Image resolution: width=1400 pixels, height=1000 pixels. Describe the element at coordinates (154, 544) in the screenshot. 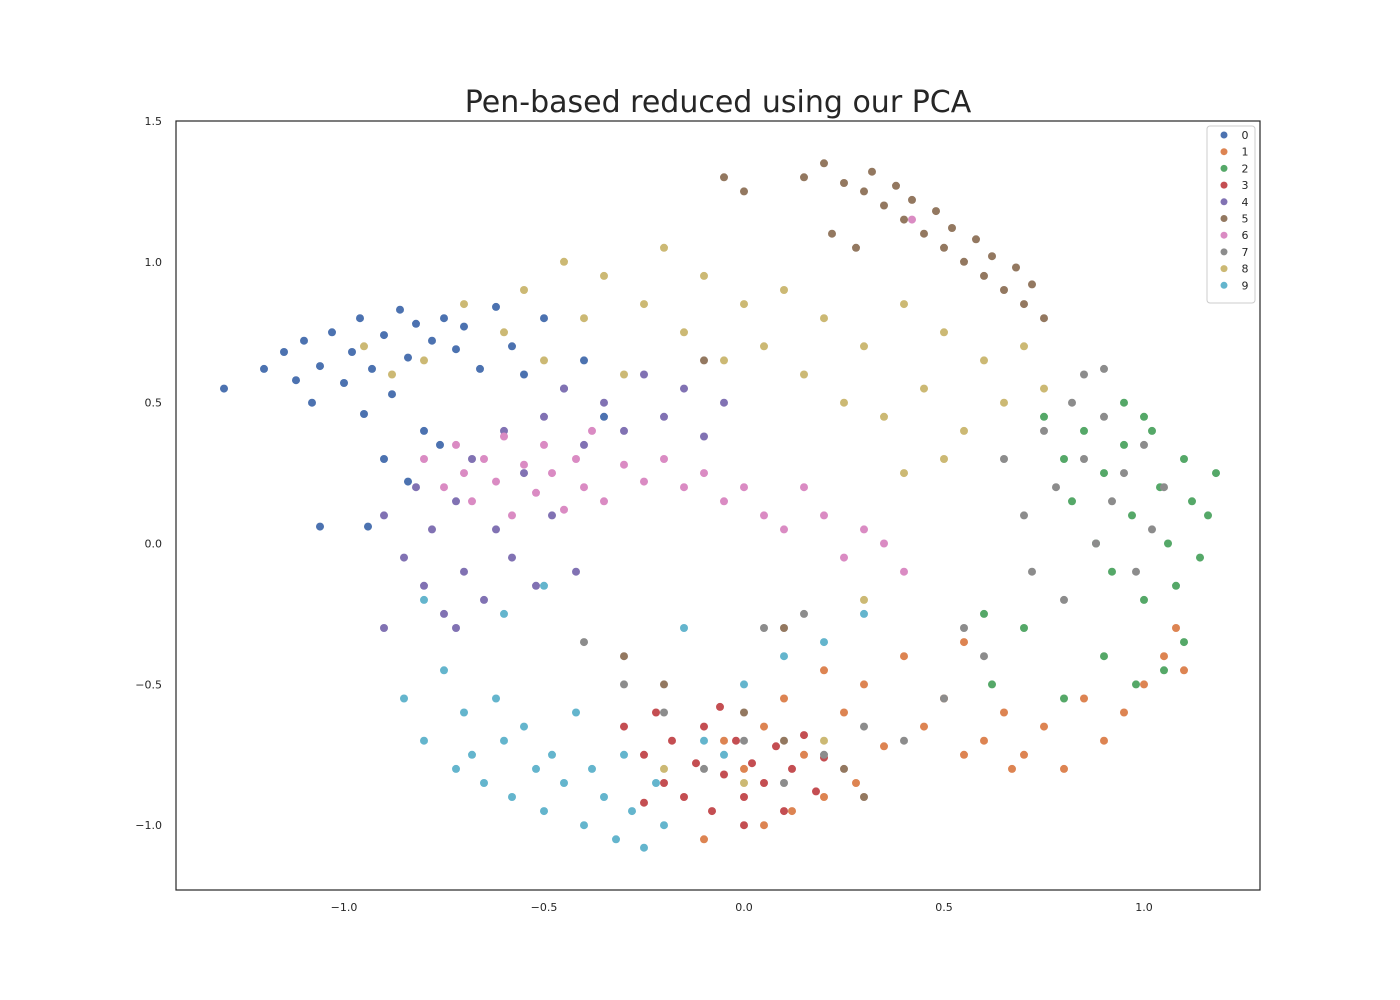

I see `y-tick-label: 0.0` at that location.